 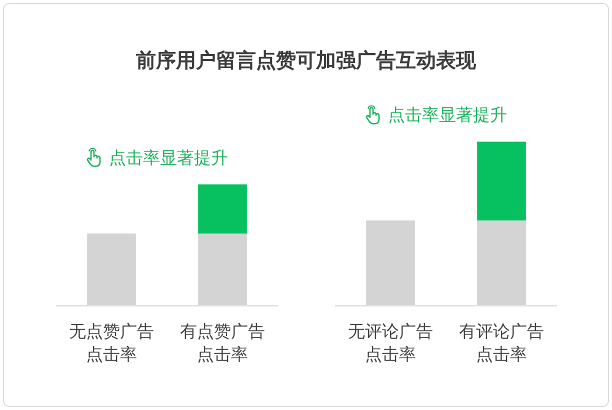 I want to click on text: 点击率显著提升, so click(x=447, y=116).